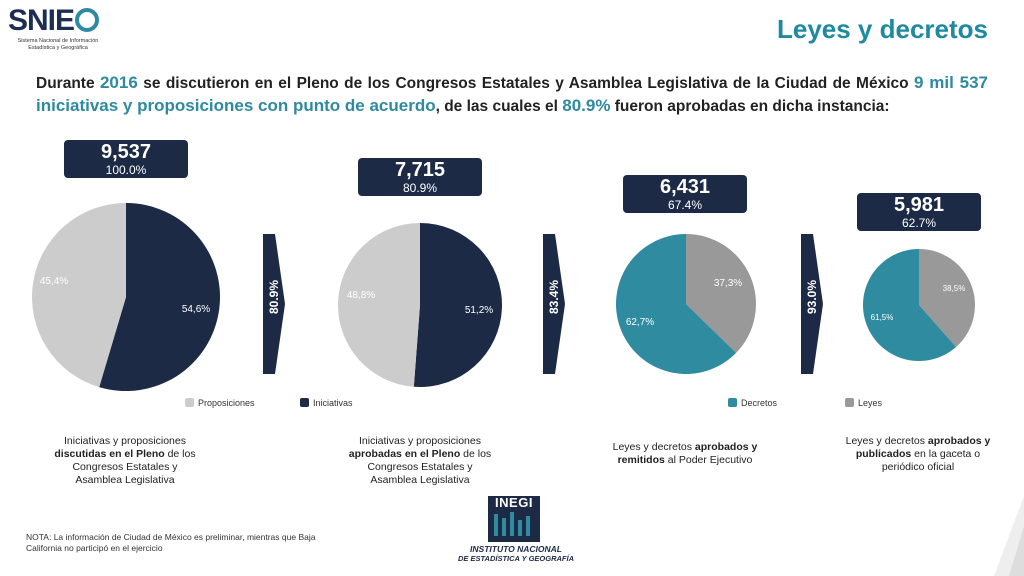 The width and height of the screenshot is (1024, 576). What do you see at coordinates (812, 297) in the screenshot?
I see `step-arrow-label-3: 93.0%` at bounding box center [812, 297].